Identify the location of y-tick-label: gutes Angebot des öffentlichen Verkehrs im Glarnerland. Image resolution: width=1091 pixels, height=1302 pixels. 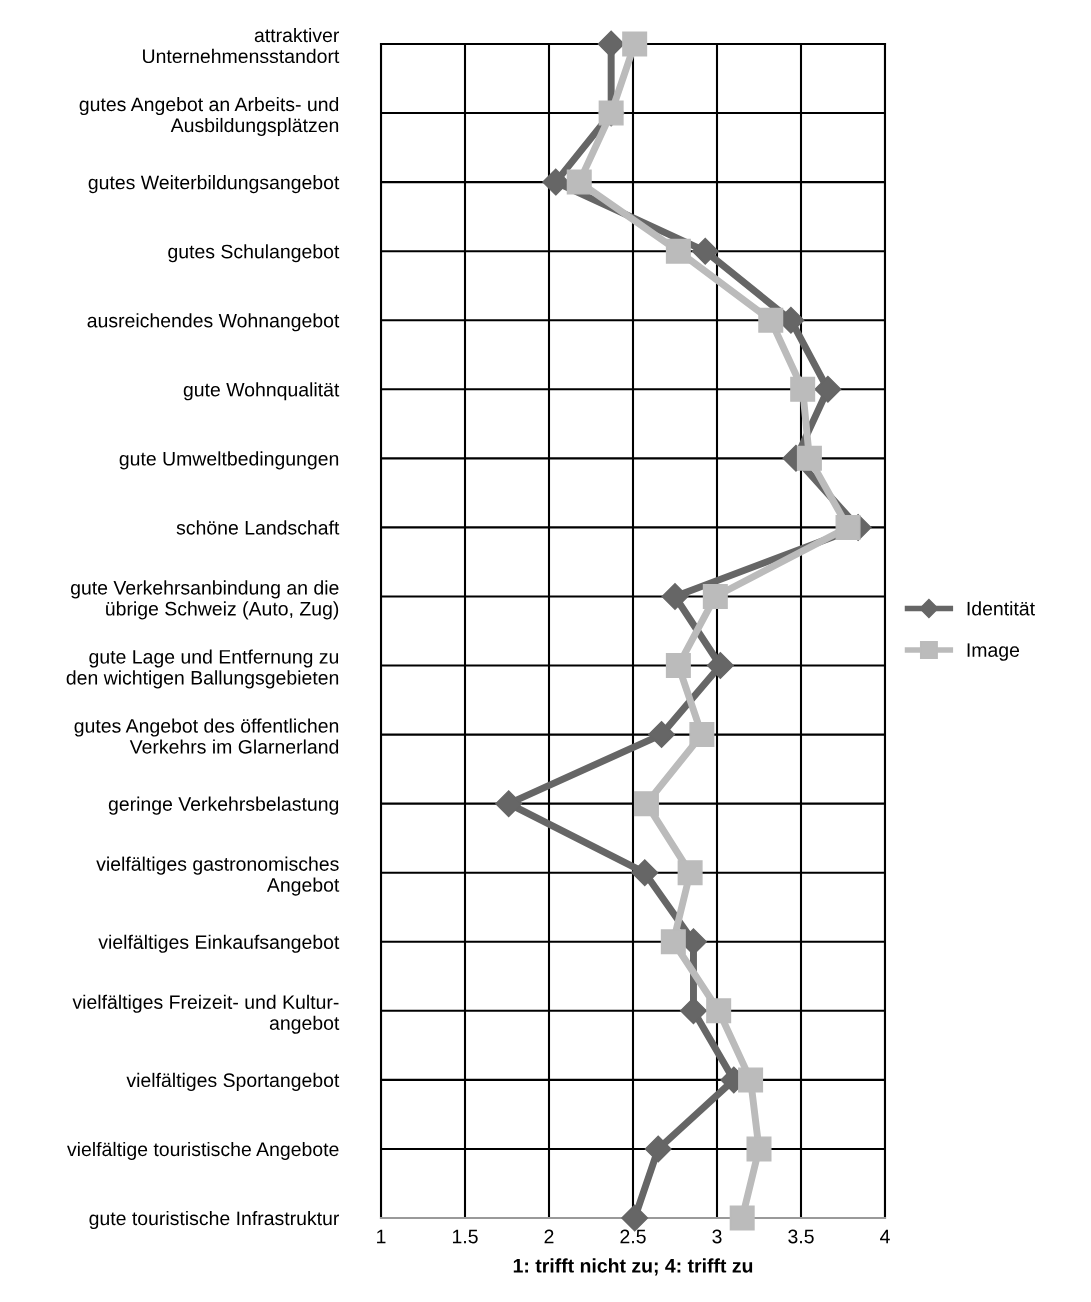
(206, 736).